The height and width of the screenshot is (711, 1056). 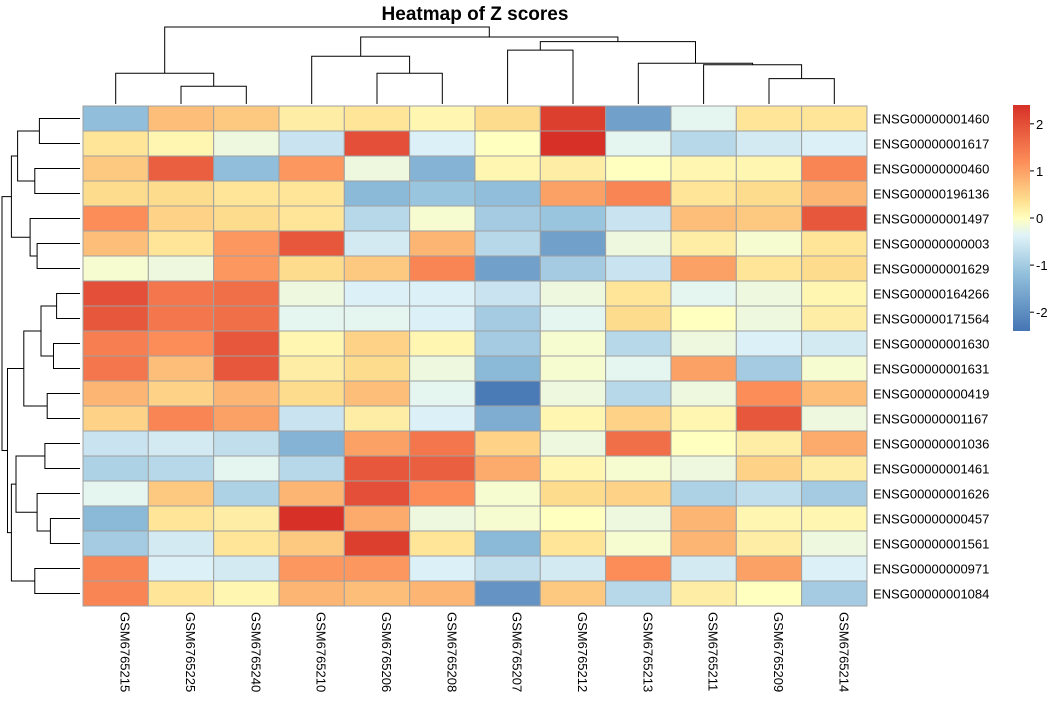 I want to click on legend-tick-label: -2, so click(x=1042, y=312).